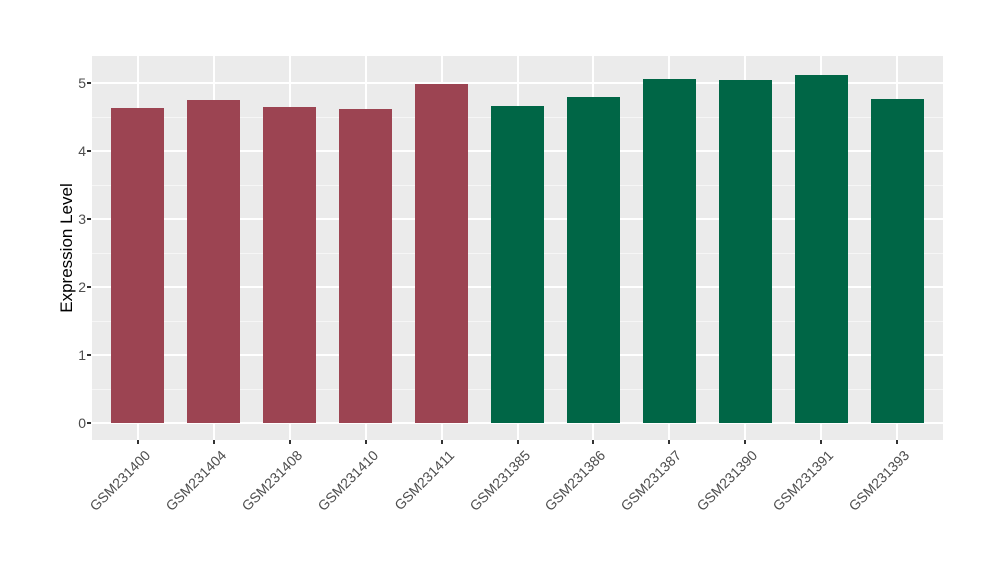  Describe the element at coordinates (365, 266) in the screenshot. I see `bar-GSM231410` at that location.